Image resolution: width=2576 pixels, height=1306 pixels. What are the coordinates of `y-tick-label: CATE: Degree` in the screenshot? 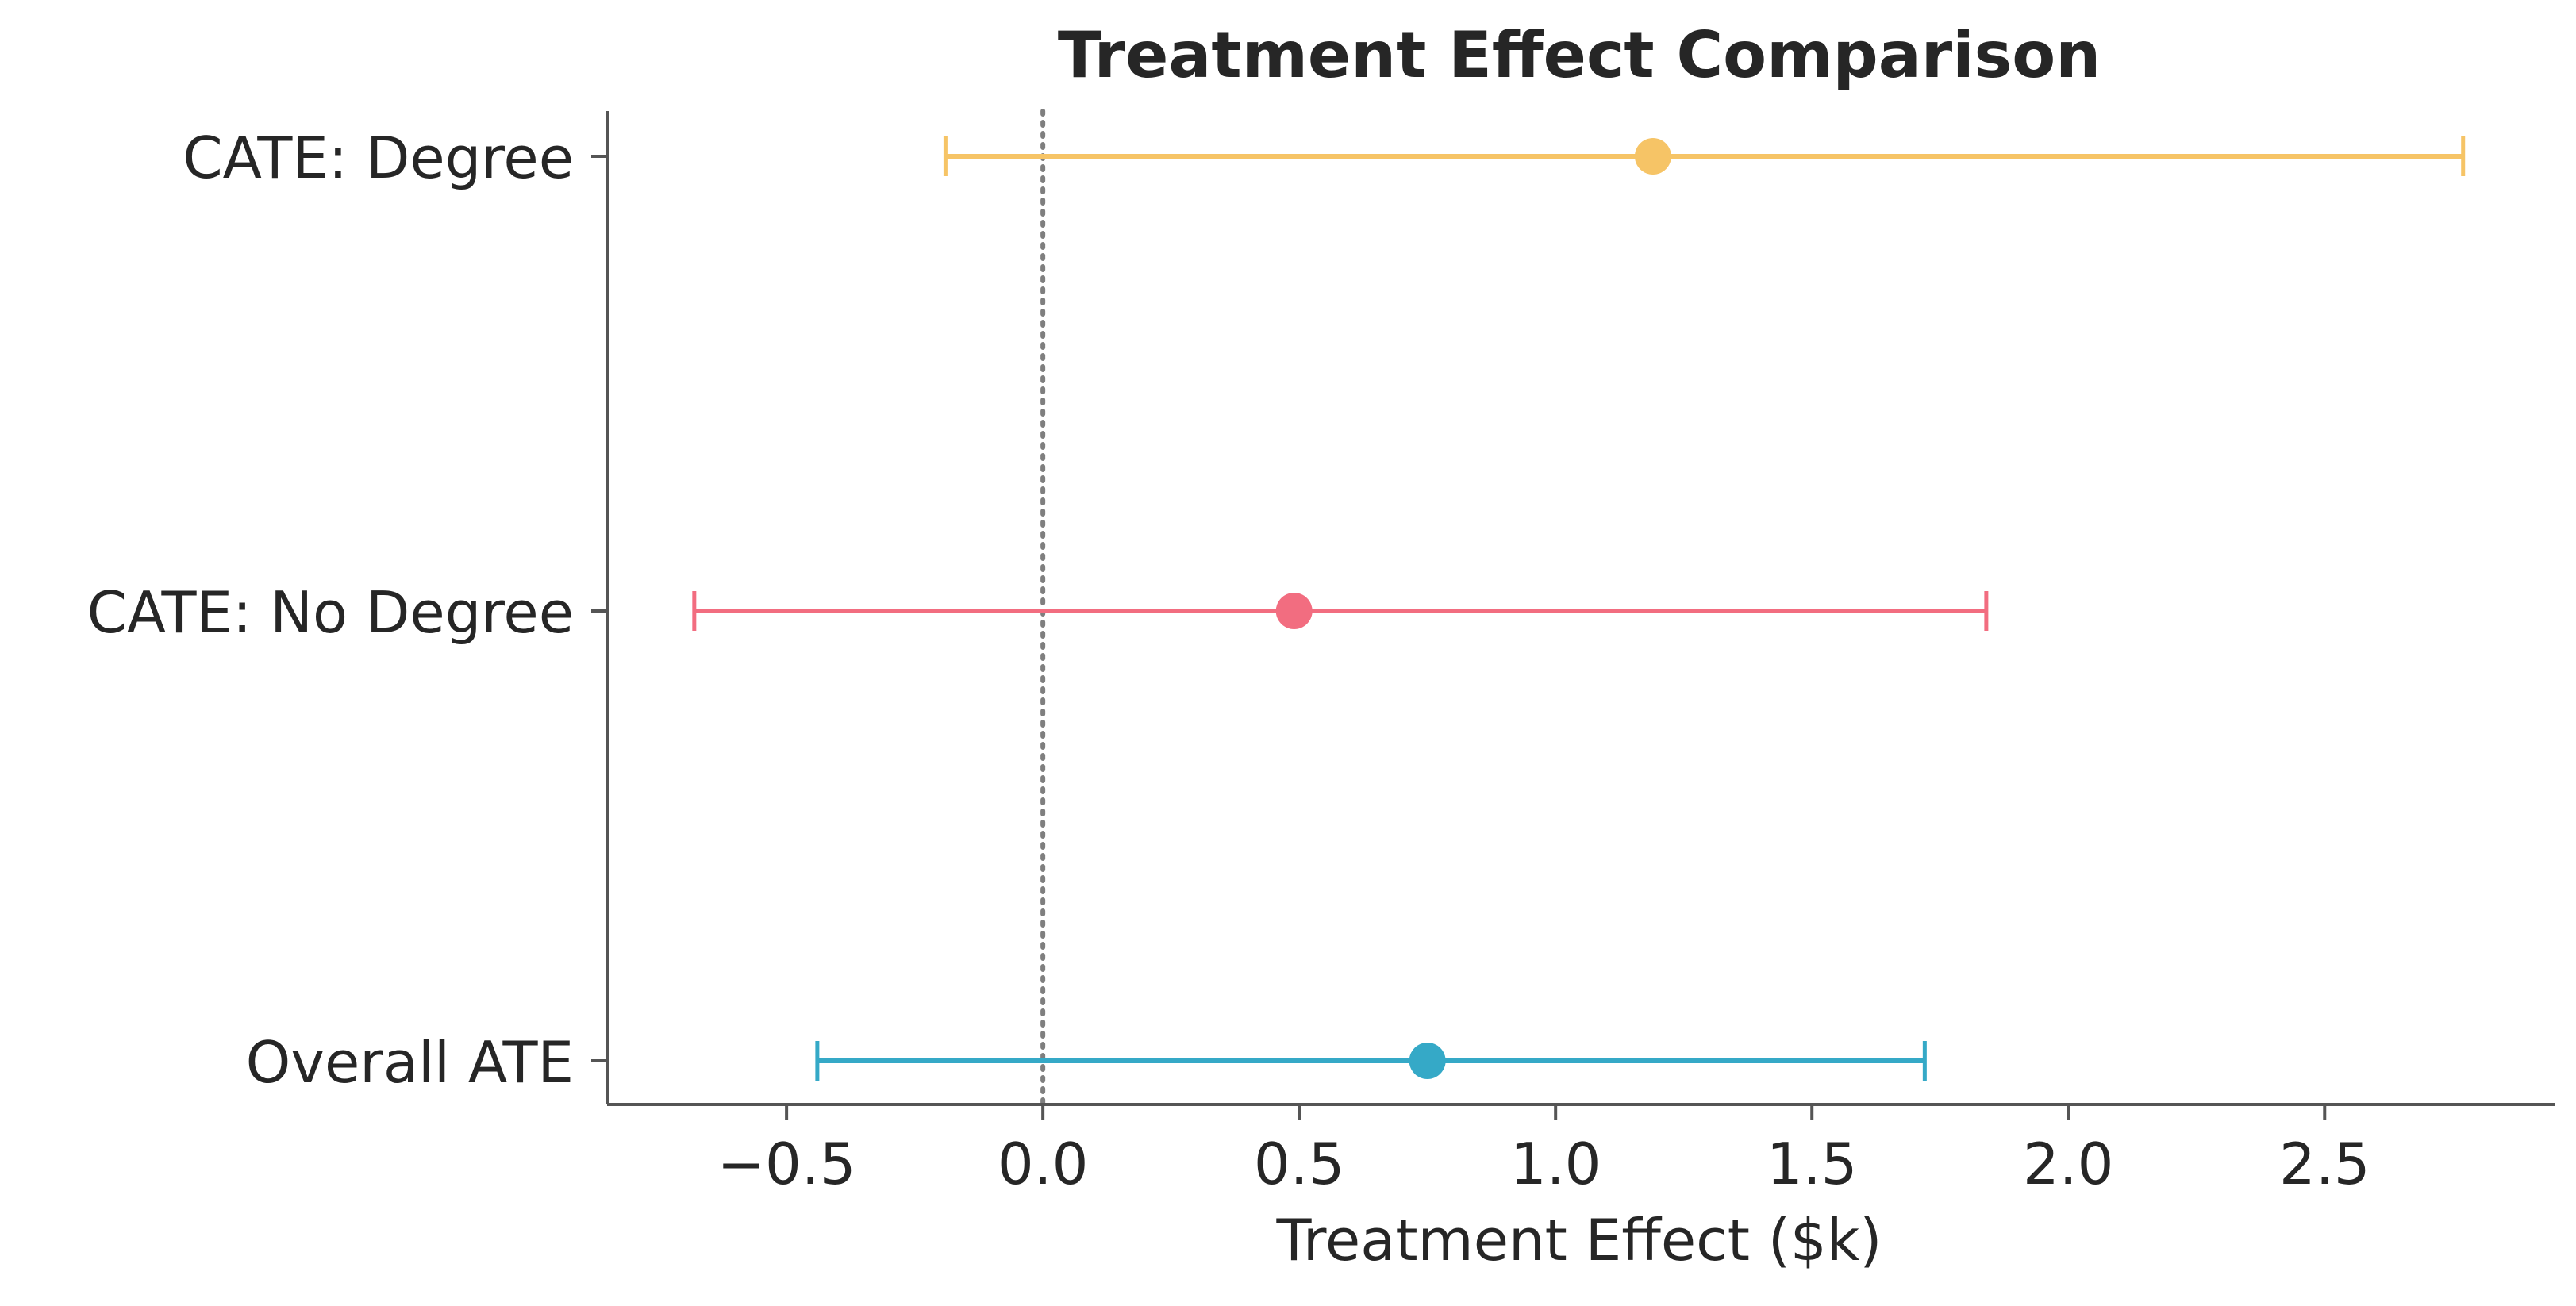 It's located at (378, 158).